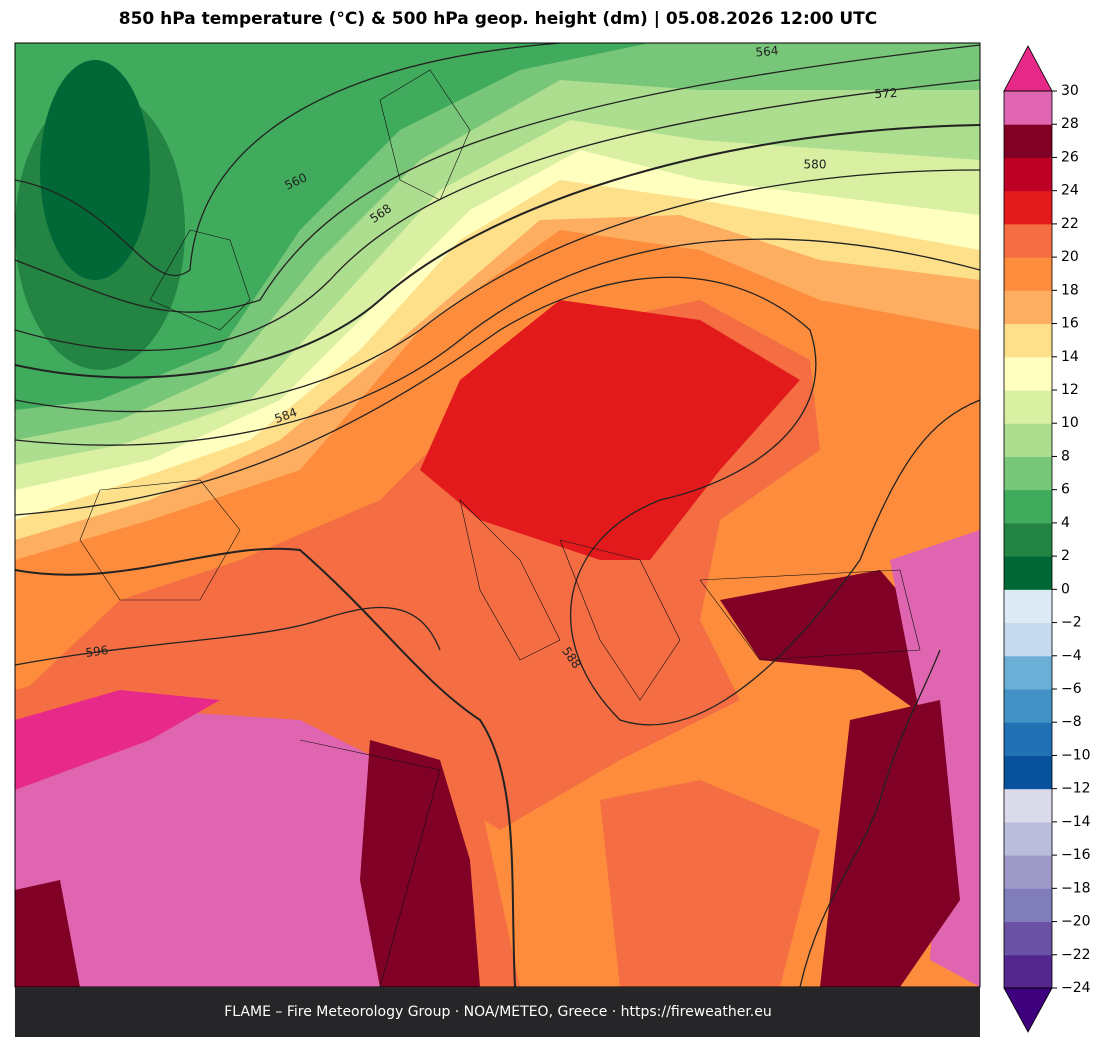 This screenshot has width=1117, height=1056. I want to click on contour-label-group: 580, so click(815, 165).